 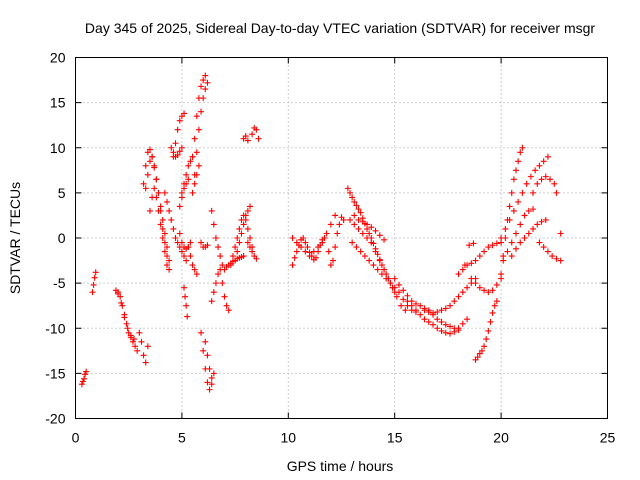 I want to click on x-tick-label-5: 5, so click(x=182, y=438).